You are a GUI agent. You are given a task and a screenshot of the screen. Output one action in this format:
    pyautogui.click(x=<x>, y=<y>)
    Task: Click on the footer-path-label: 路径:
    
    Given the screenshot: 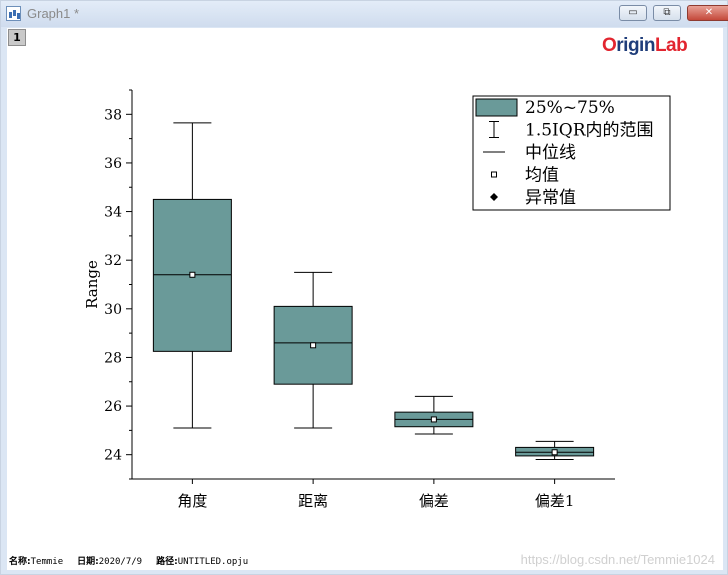 What is the action you would take?
    pyautogui.click(x=167, y=562)
    